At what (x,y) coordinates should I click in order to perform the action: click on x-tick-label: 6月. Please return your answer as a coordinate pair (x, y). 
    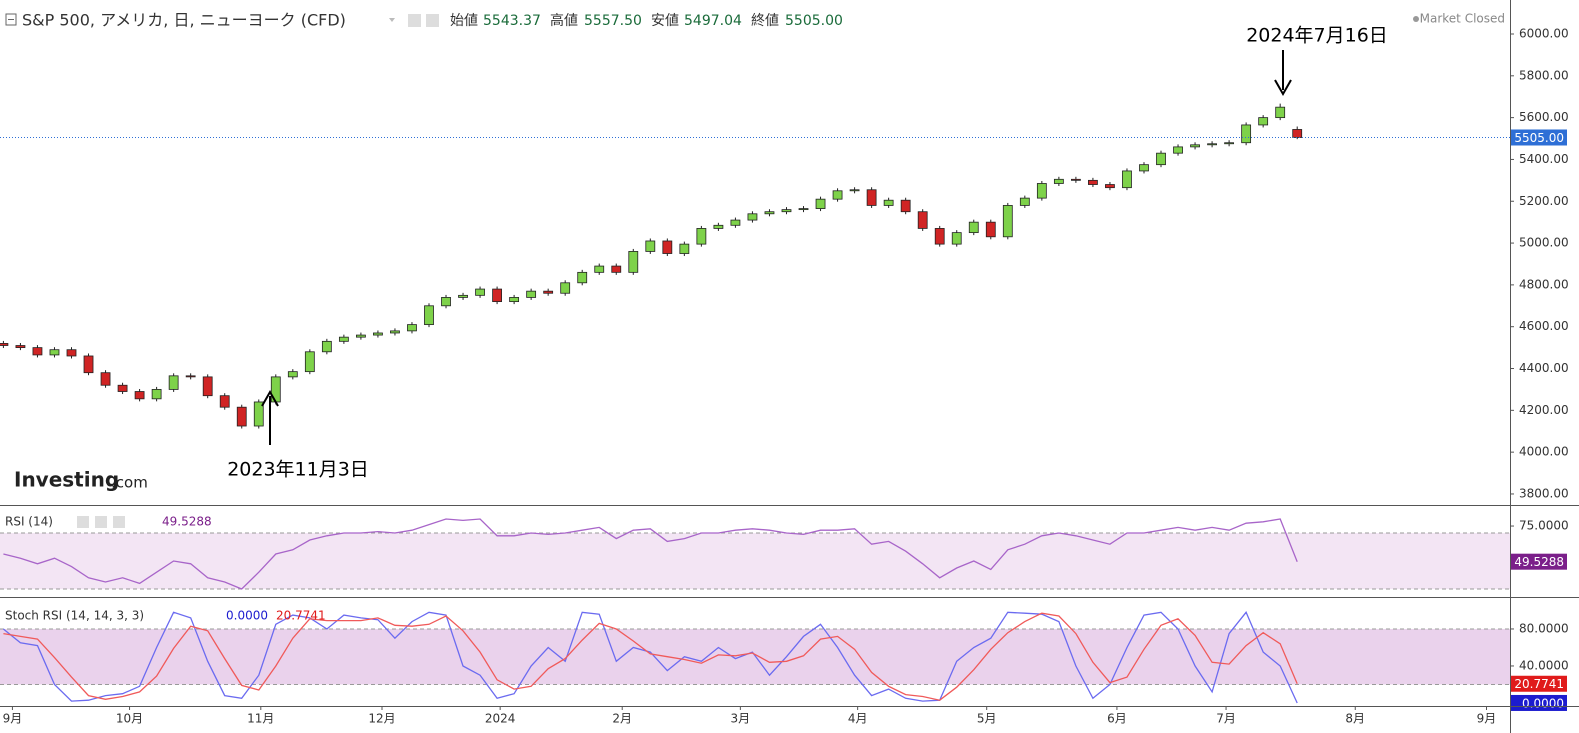
    Looking at the image, I should click on (1117, 719).